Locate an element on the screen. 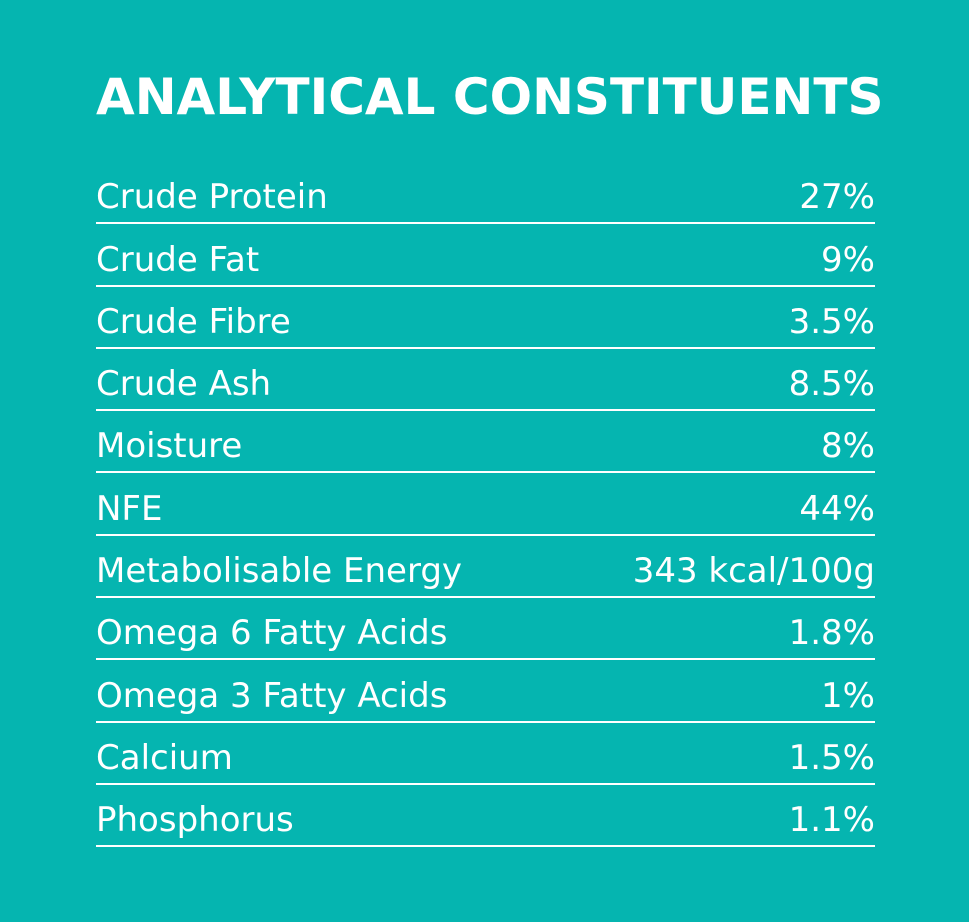  row-label: Metabolisable Energy is located at coordinates (279, 571).